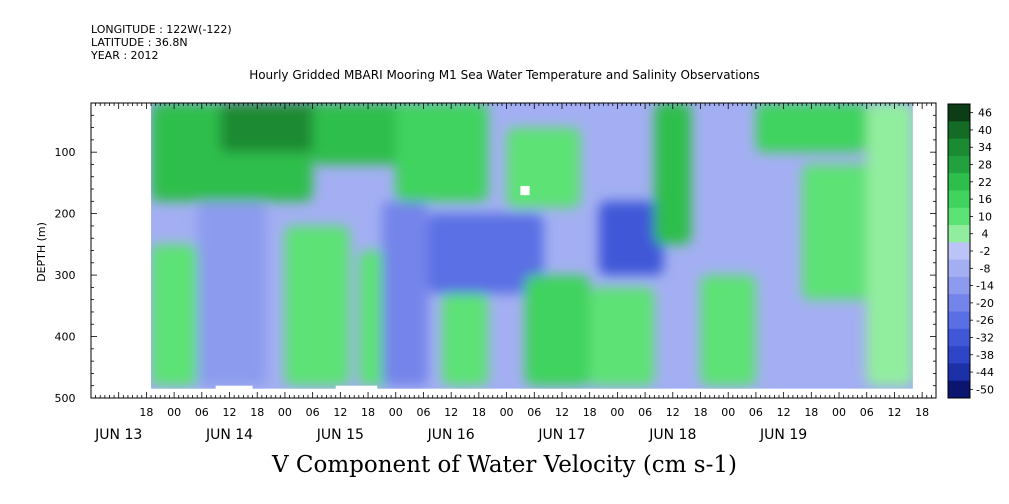 This screenshot has height=504, width=1009. I want to click on colorbar-label: 16, so click(985, 199).